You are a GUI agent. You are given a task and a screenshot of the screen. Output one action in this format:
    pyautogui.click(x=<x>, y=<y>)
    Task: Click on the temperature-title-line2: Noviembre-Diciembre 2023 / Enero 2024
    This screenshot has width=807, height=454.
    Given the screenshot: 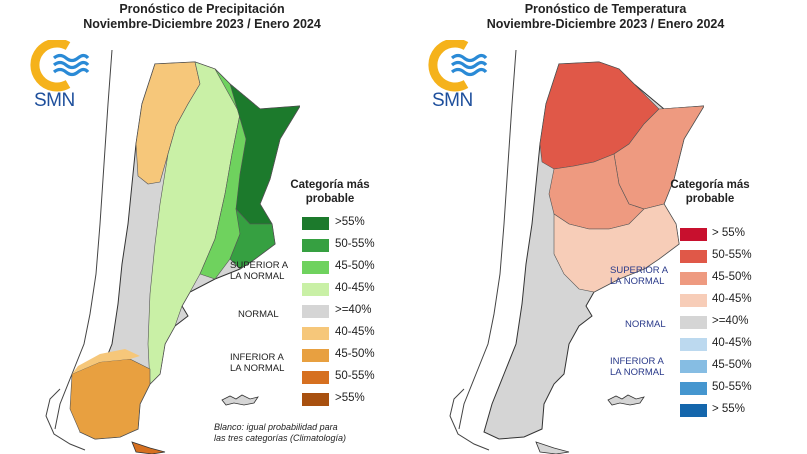 What is the action you would take?
    pyautogui.click(x=605, y=24)
    